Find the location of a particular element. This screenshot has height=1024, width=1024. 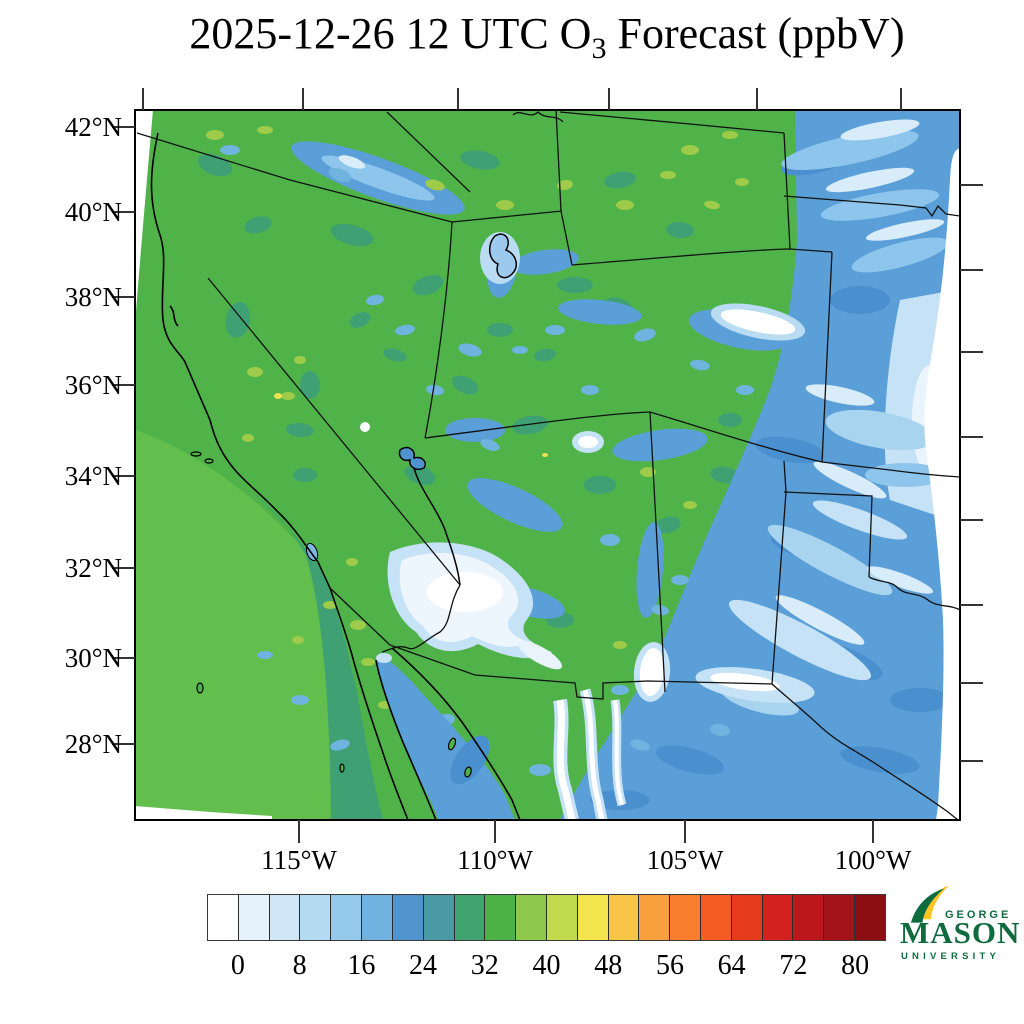

colorbar: 0 8 16 24 32 40 48 56 64 72 80 is located at coordinates (546, 937).